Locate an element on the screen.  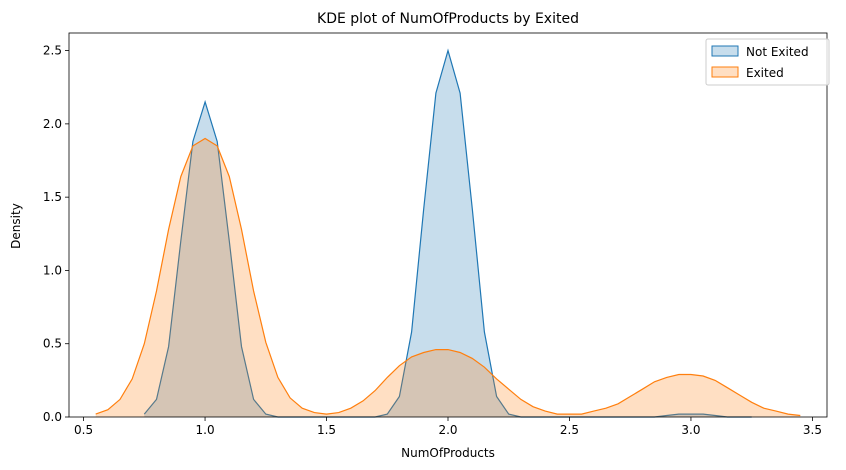
legend: Not Exited Exited is located at coordinates (767, 62).